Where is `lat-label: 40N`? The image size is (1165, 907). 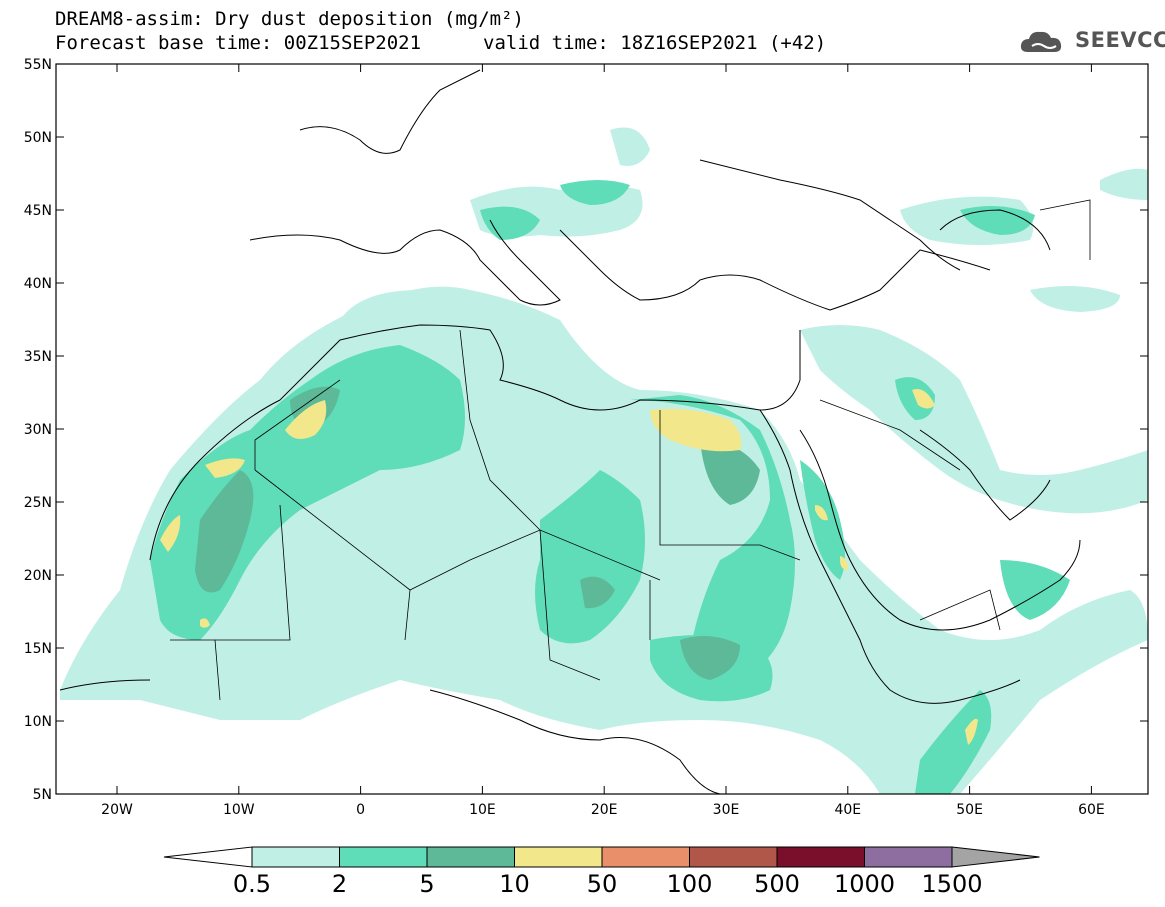 lat-label: 40N is located at coordinates (38, 284).